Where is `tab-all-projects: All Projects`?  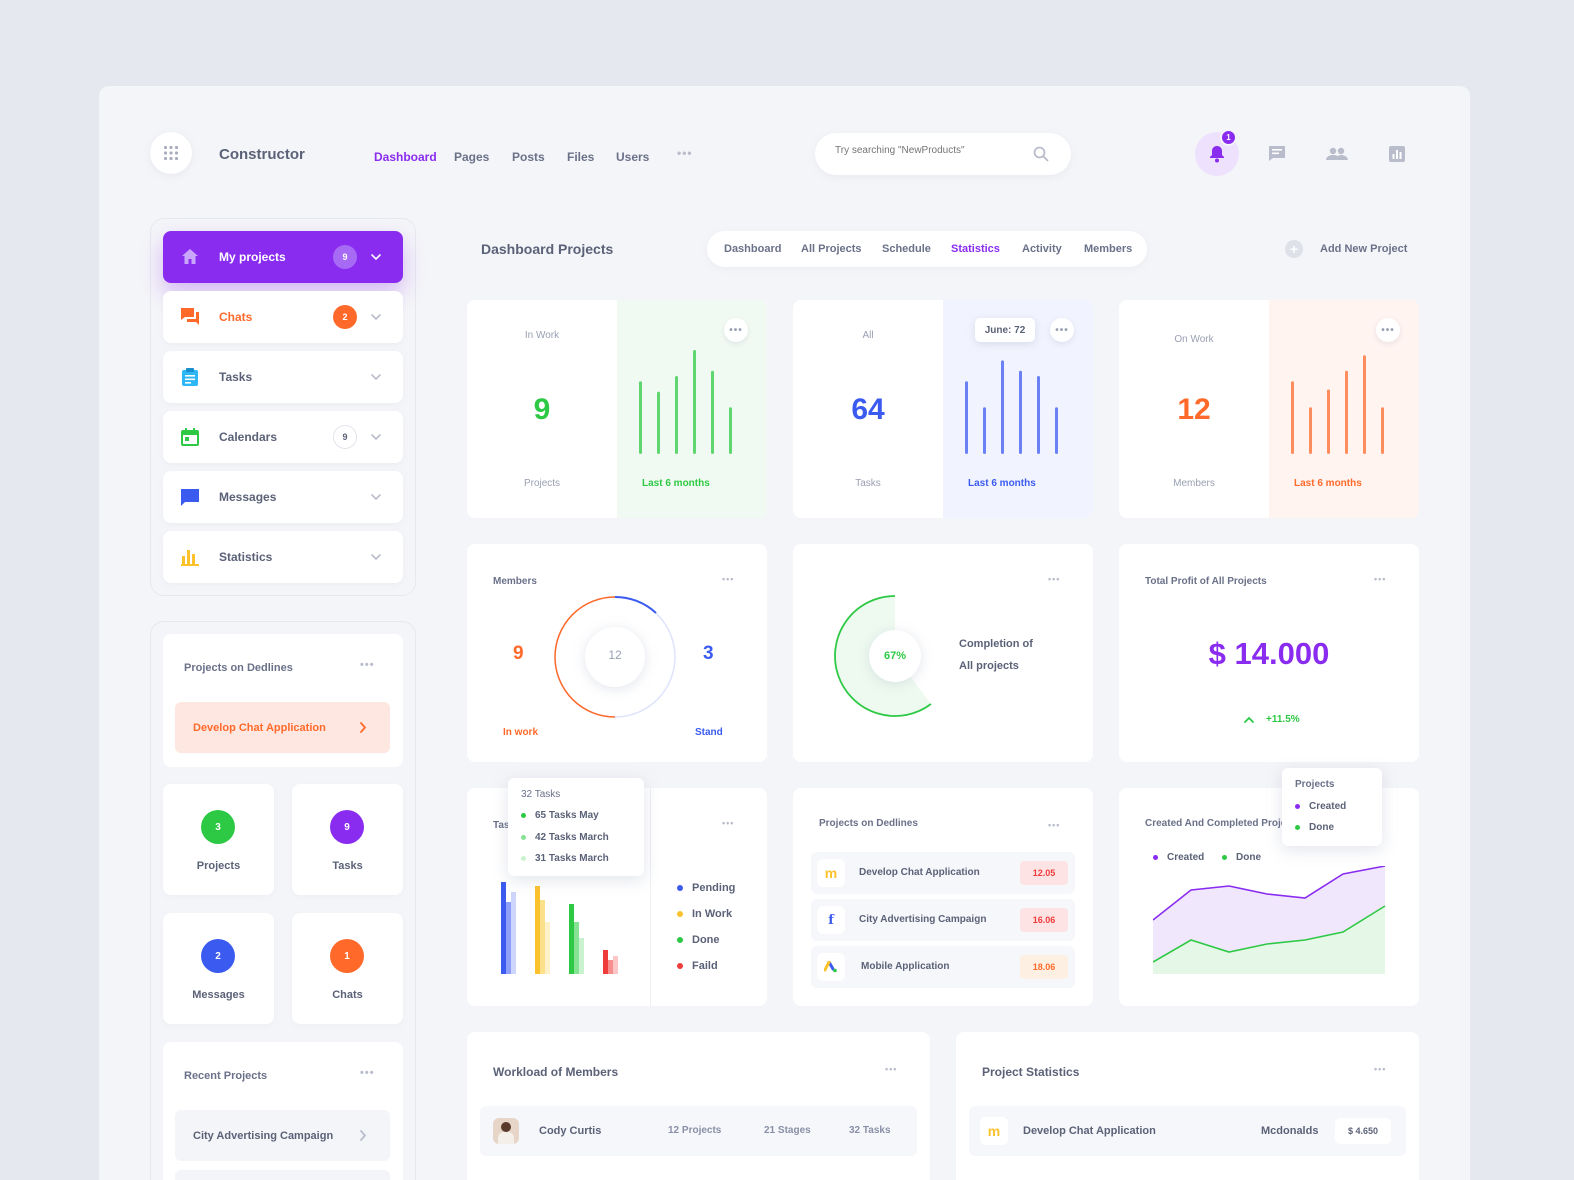
tab-all-projects: All Projects is located at coordinates (831, 249).